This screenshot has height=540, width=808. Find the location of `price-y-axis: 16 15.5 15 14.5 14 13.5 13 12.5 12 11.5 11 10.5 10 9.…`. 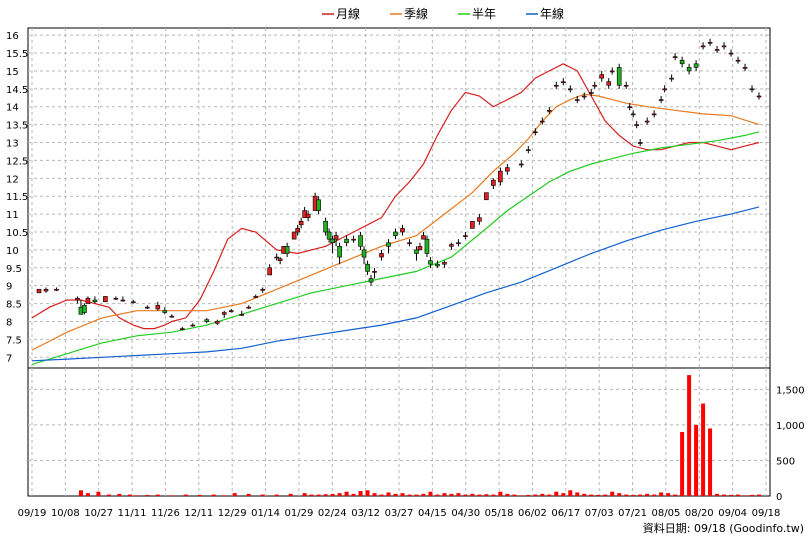

price-y-axis: 16 15.5 15 14.5 14 13.5 13 12.5 12 11.5 11 10.5 10 9.… is located at coordinates (17, 197).